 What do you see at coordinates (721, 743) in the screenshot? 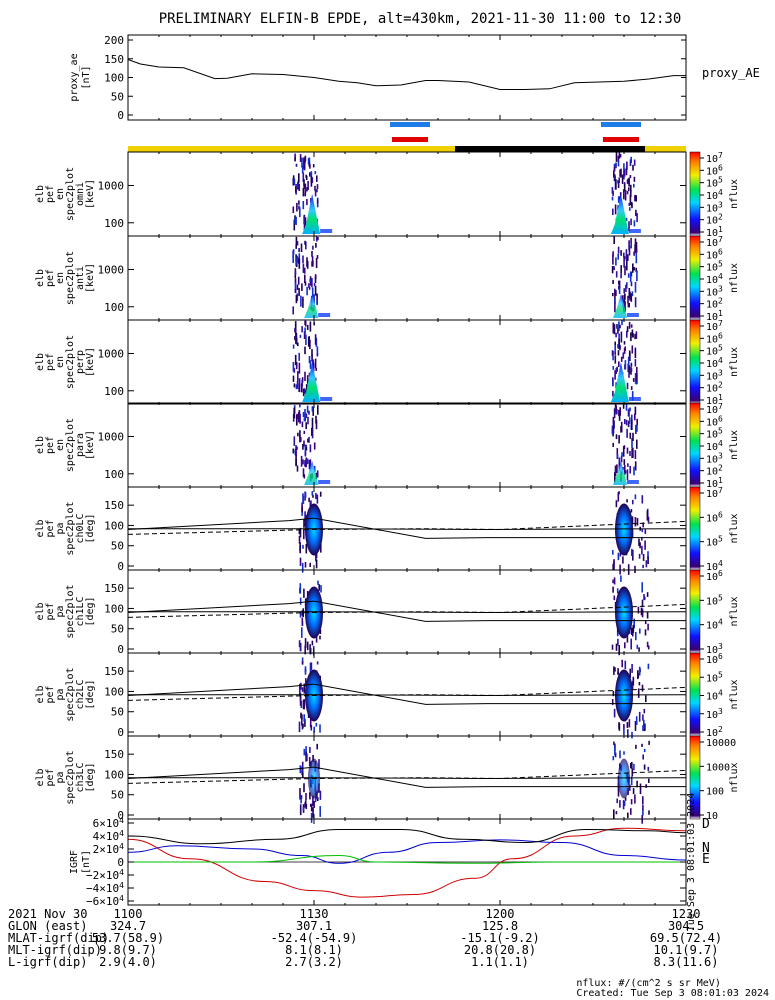
I see `colorbar-tick-label: 10000` at bounding box center [721, 743].